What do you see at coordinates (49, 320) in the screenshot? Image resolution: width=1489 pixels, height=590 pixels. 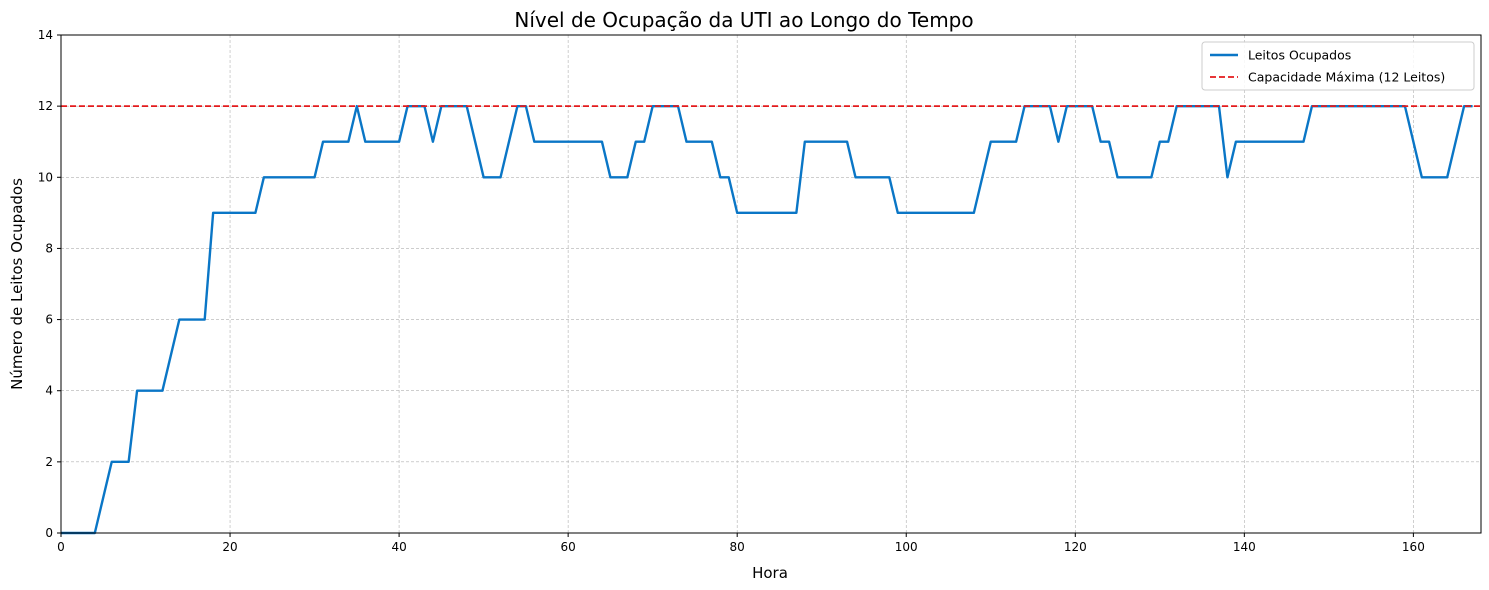 I see `y-tick-label: 6` at bounding box center [49, 320].